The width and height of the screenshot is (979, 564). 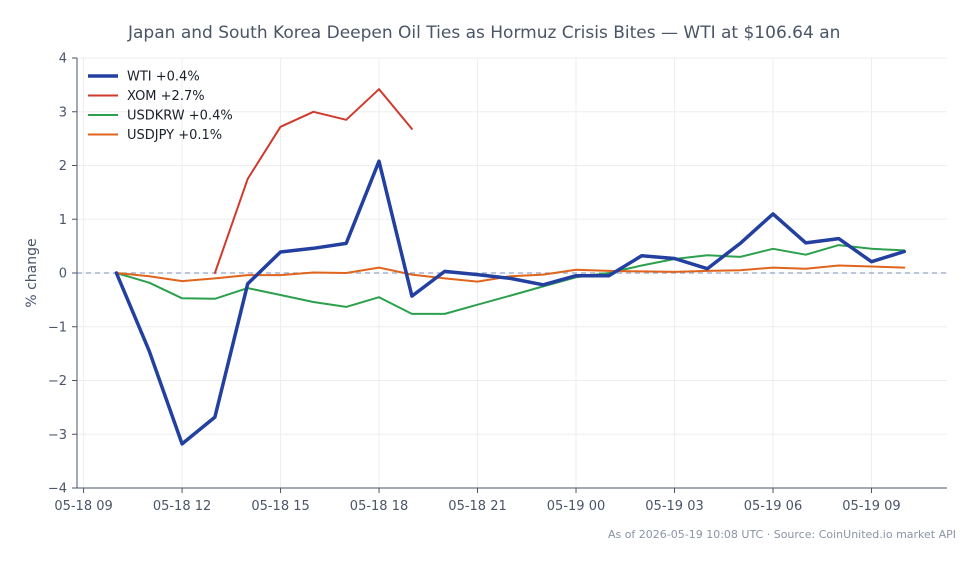 What do you see at coordinates (576, 506) in the screenshot?
I see `x-tick-label: 05-19 00` at bounding box center [576, 506].